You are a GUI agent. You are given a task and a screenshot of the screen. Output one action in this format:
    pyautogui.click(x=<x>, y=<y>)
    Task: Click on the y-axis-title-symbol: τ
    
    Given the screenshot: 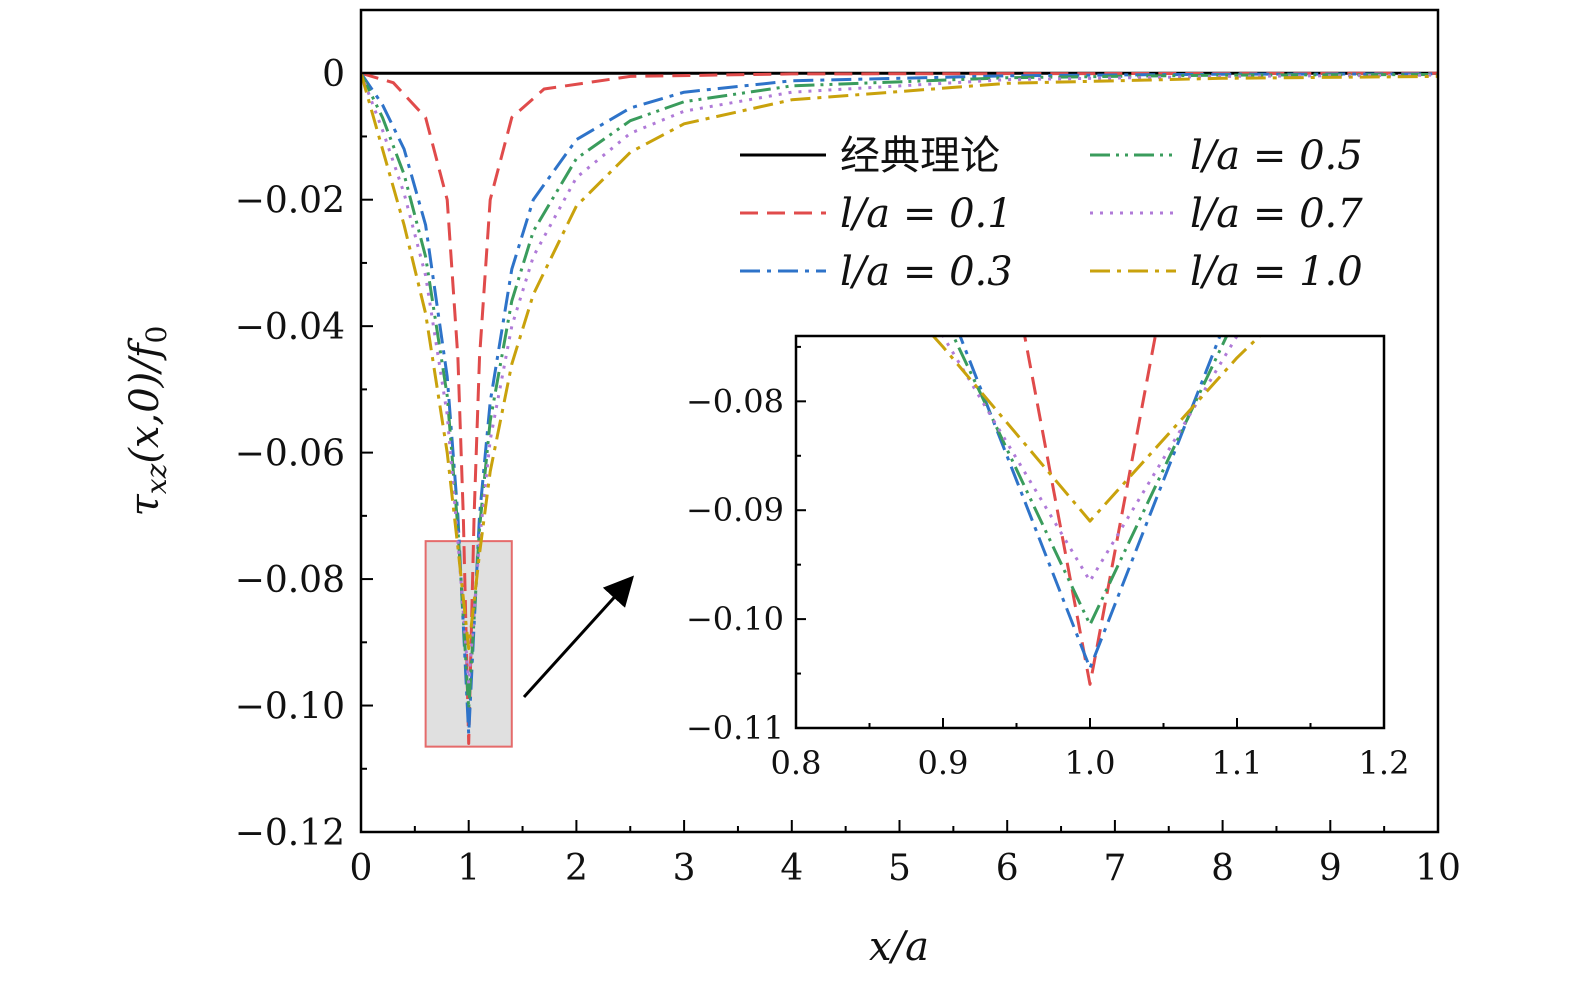 What is the action you would take?
    pyautogui.click(x=145, y=504)
    